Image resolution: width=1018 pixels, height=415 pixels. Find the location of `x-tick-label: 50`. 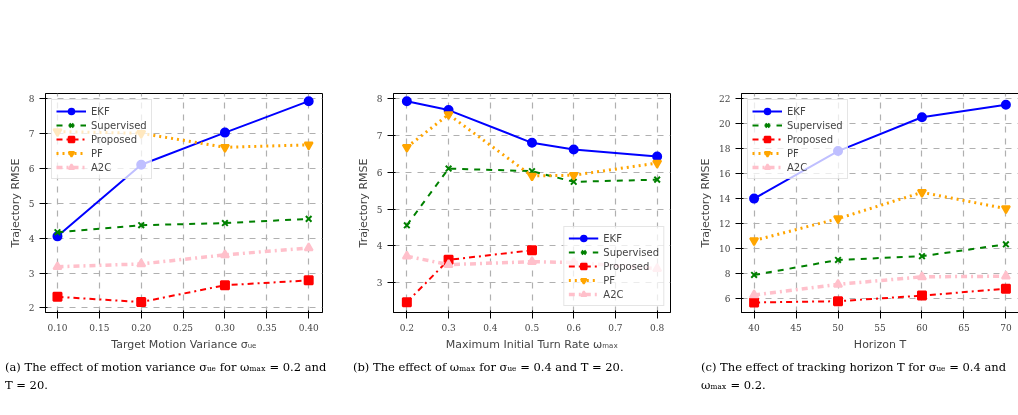

x-tick-label: 50 is located at coordinates (838, 327).